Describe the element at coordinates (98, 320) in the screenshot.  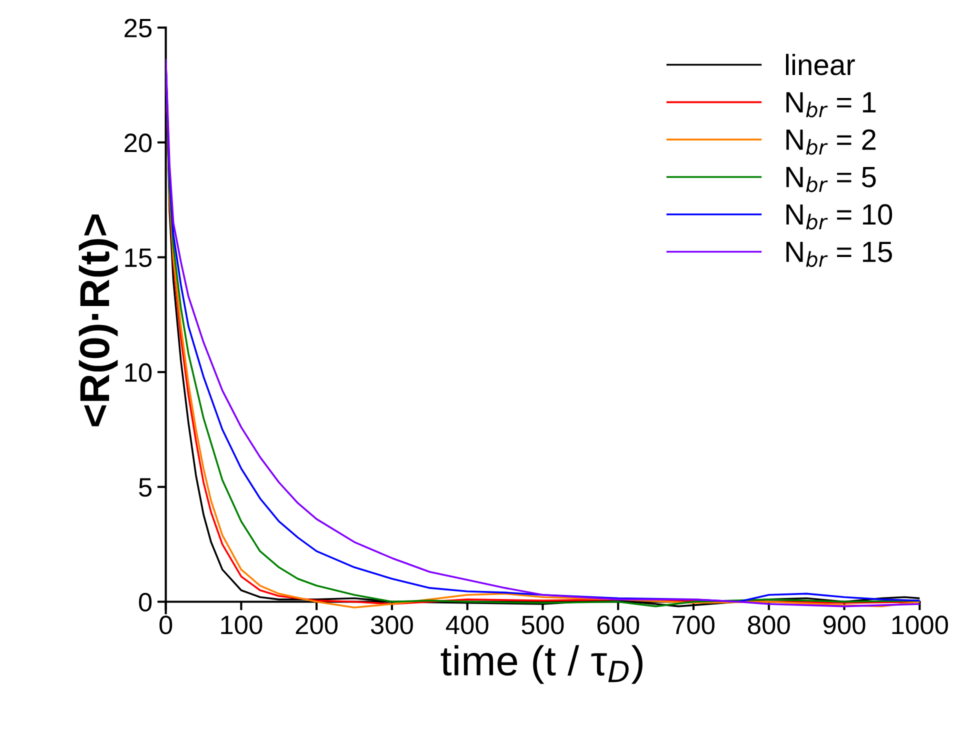
I see `y-axis-title: <R(0)·R(t)>` at that location.